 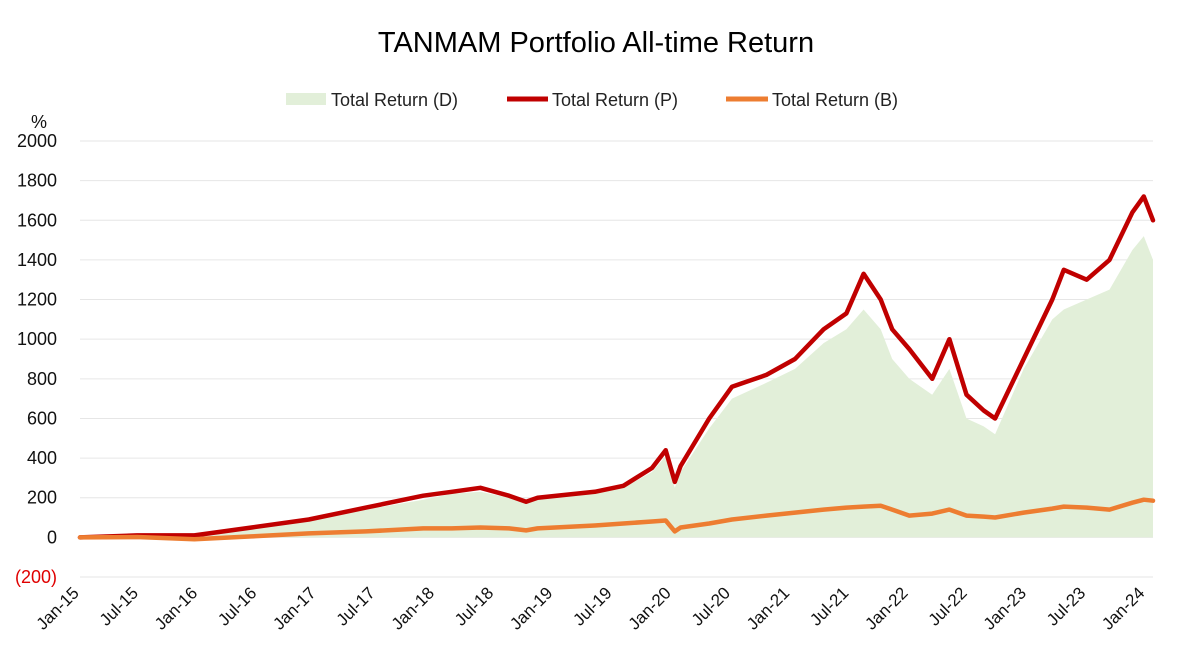 I want to click on legend-label-d: Total Return (D), so click(x=394, y=100).